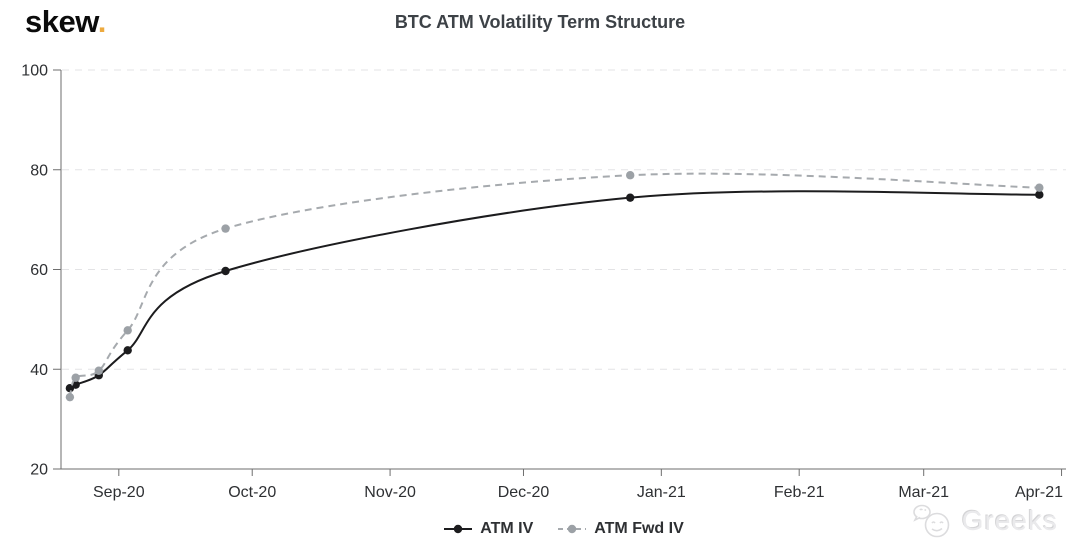 This screenshot has width=1080, height=543. I want to click on x-tick-label: Oct-20, so click(252, 492).